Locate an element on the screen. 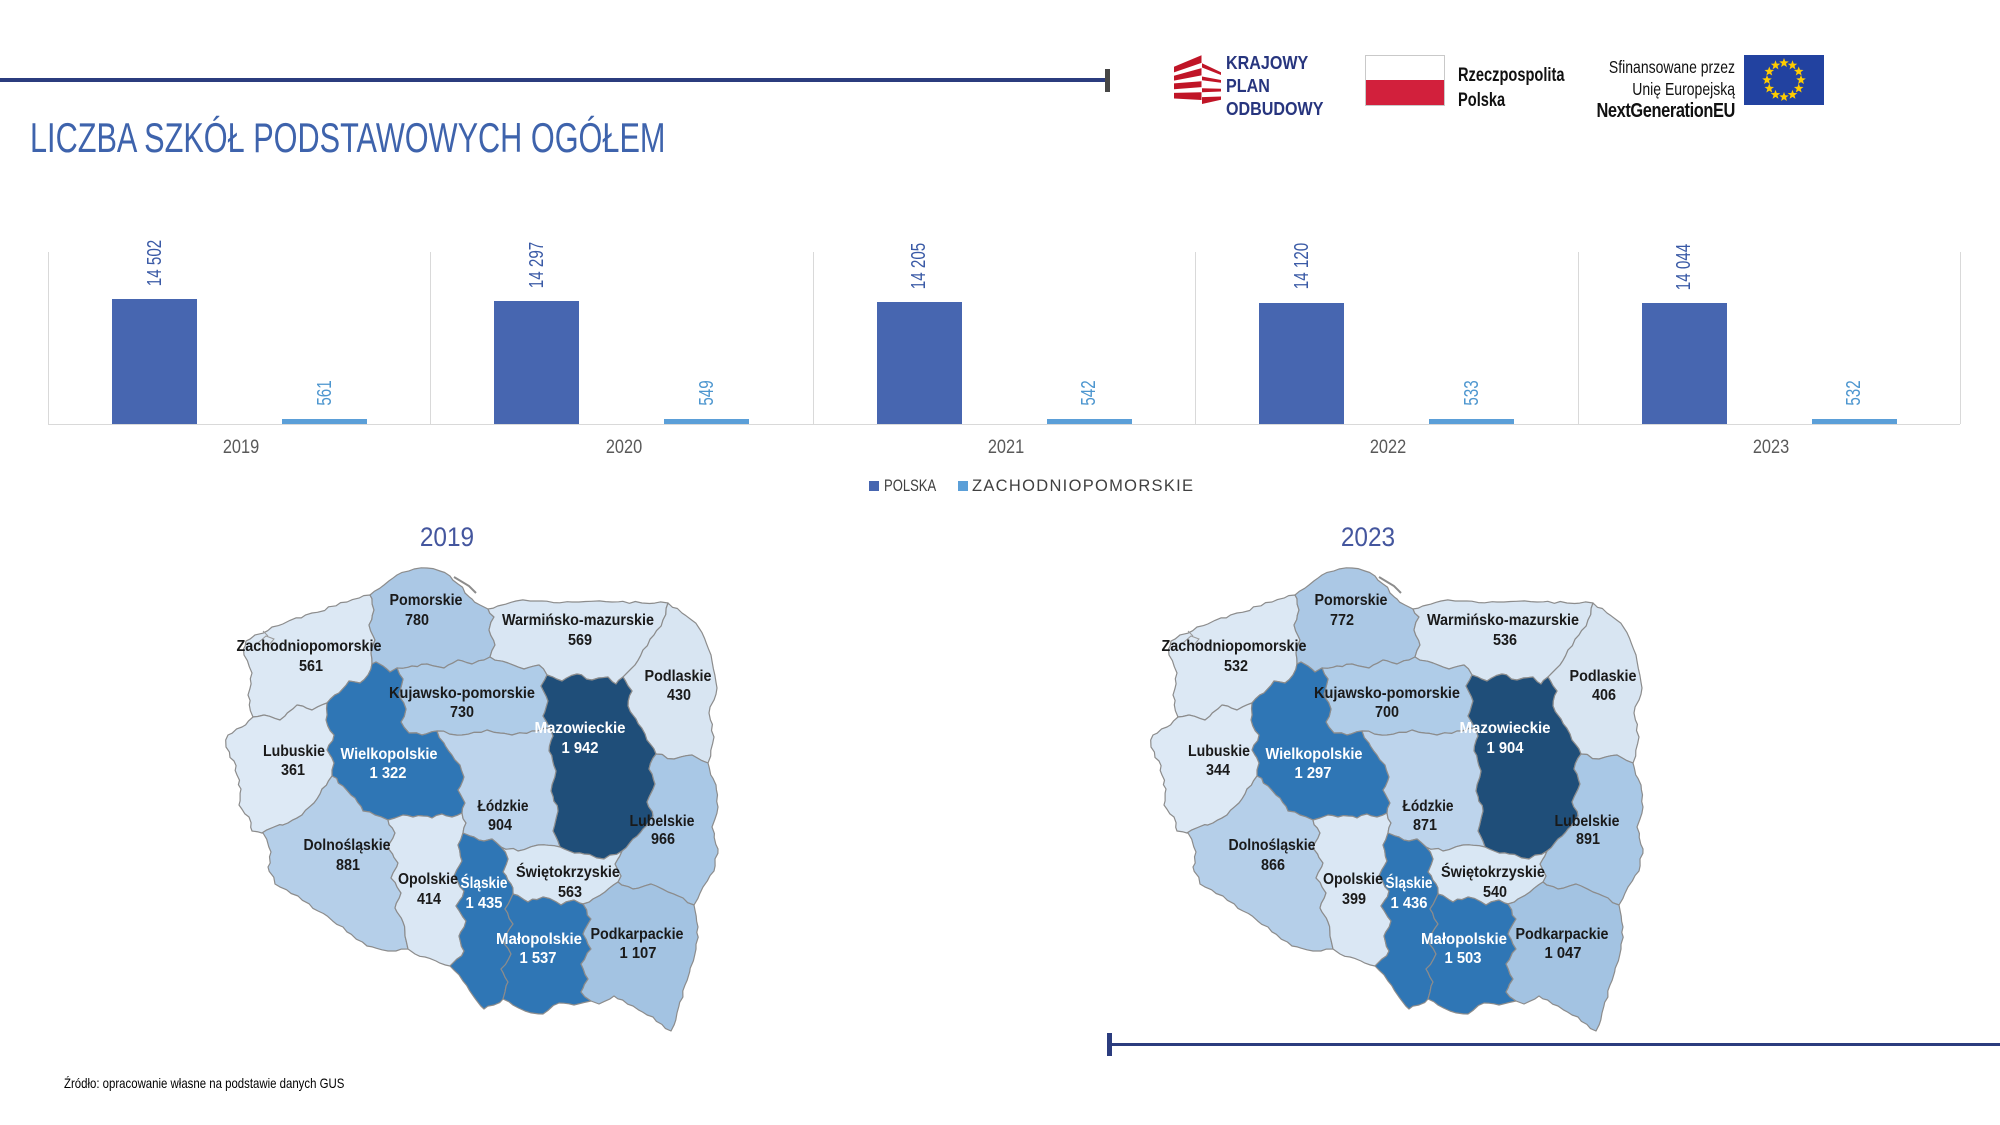  svg-text: 1 436 is located at coordinates (1409, 903).